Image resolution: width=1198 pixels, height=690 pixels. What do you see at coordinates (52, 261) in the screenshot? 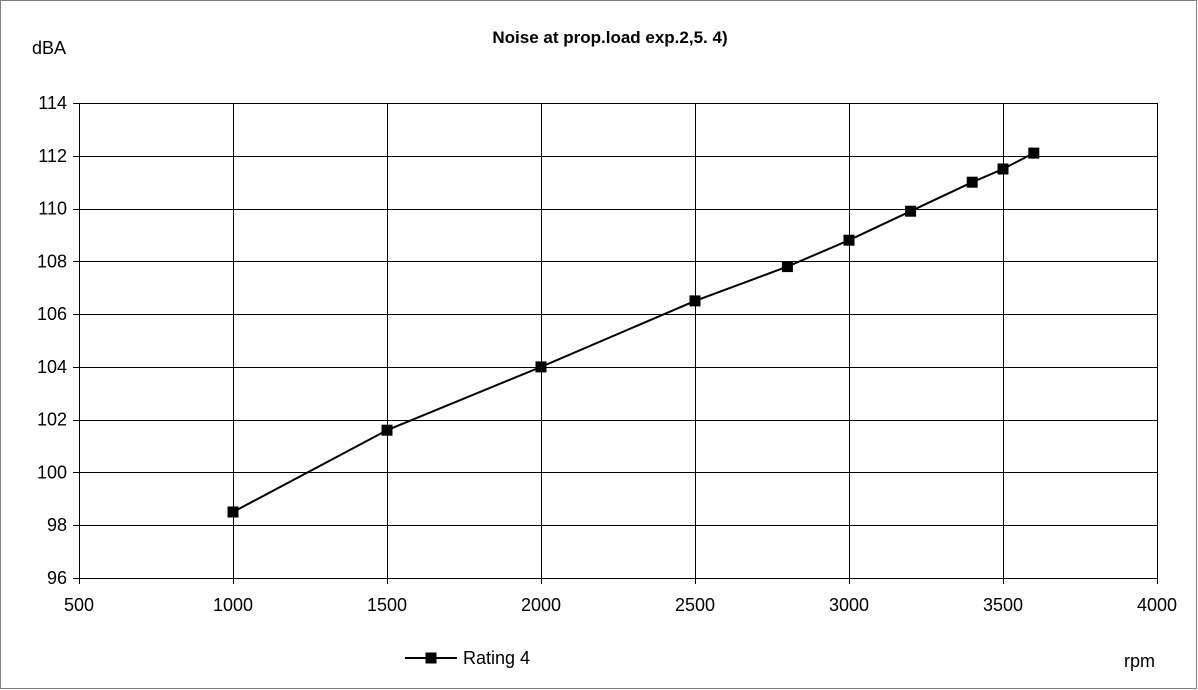
I see `y-tick-label-108: 108` at bounding box center [52, 261].